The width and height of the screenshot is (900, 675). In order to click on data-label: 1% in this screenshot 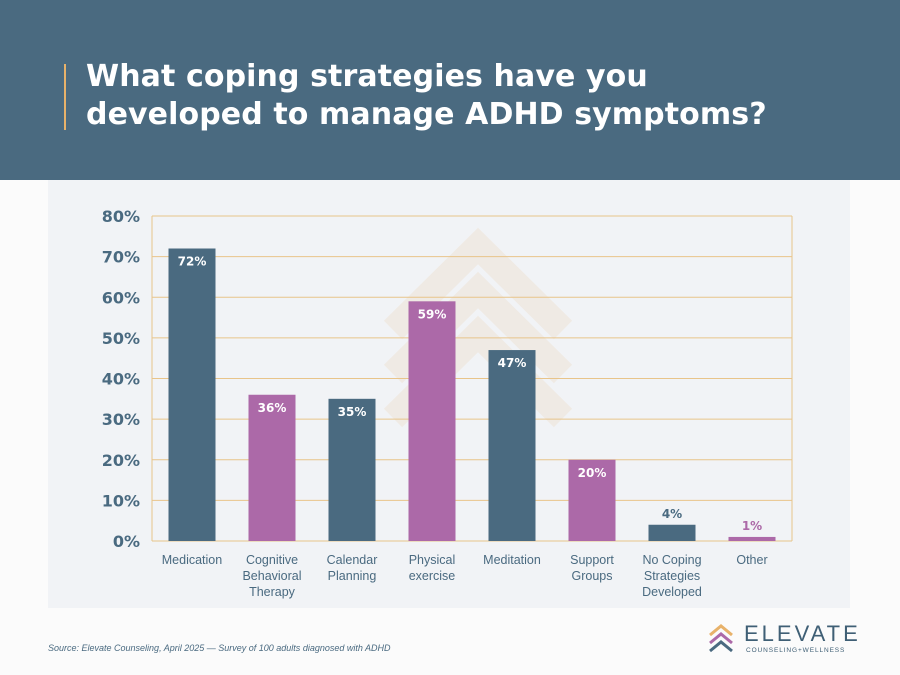, I will do `click(752, 526)`.